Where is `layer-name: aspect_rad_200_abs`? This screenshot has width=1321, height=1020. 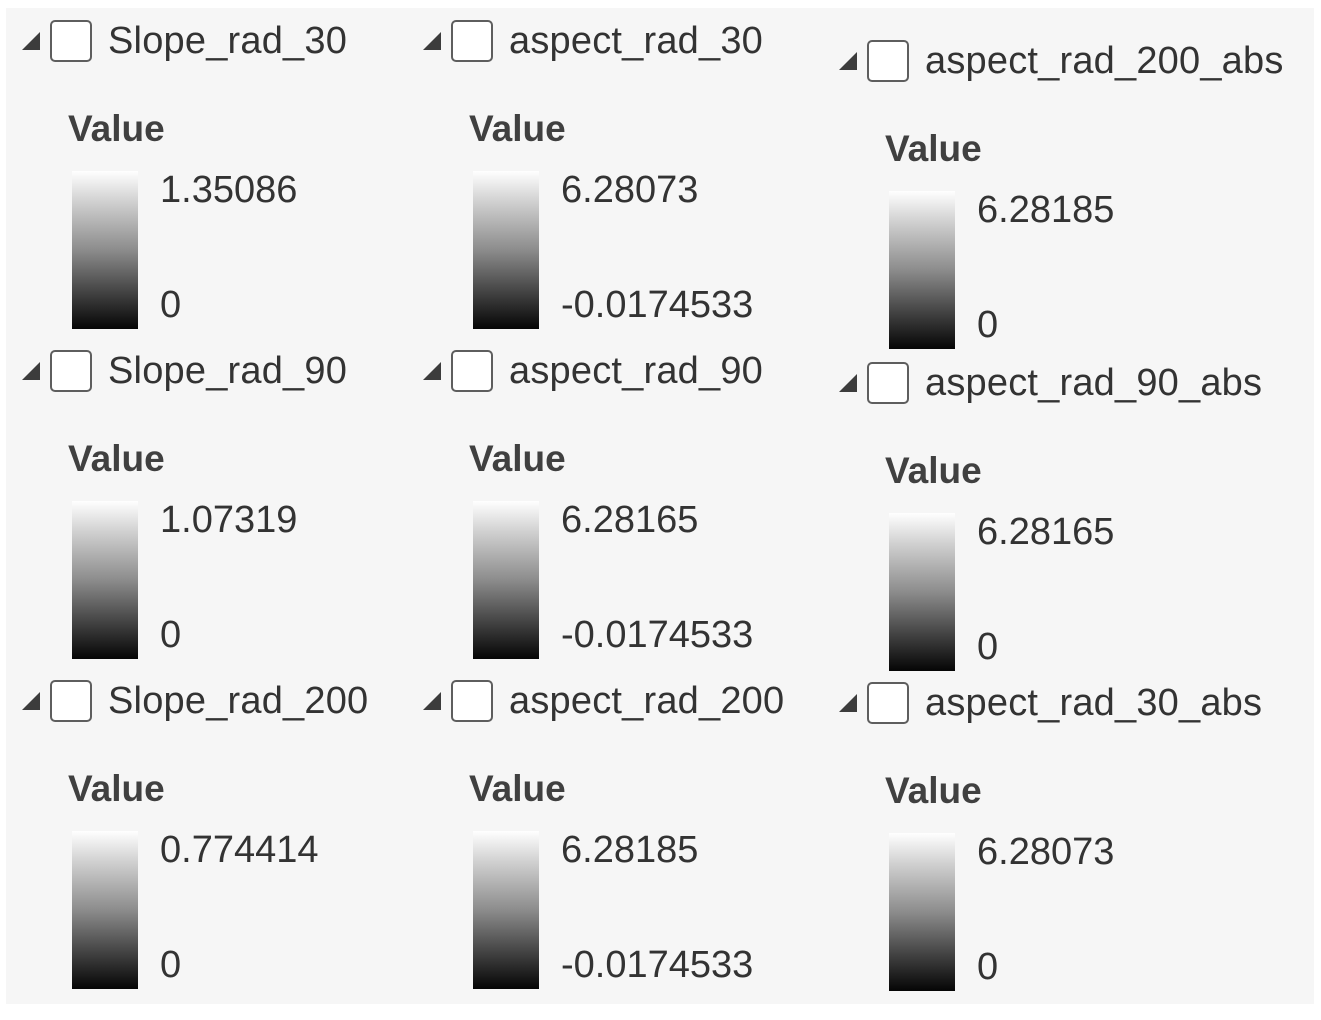 layer-name: aspect_rad_200_abs is located at coordinates (1104, 60).